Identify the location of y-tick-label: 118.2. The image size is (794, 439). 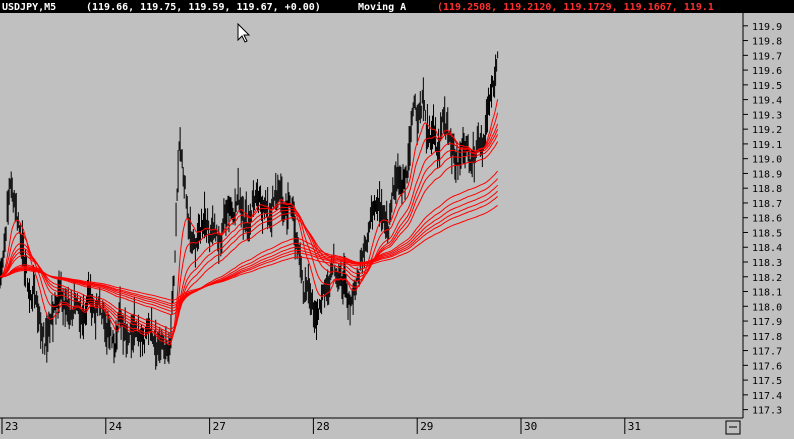
(767, 278).